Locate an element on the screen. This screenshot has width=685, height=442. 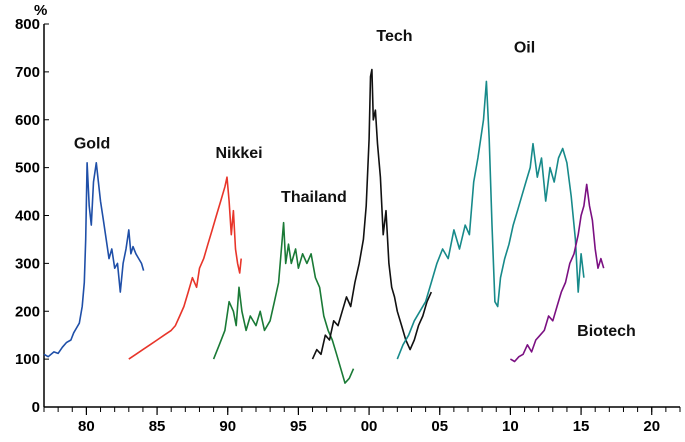
y-tick-label: 300 is located at coordinates (27, 263).